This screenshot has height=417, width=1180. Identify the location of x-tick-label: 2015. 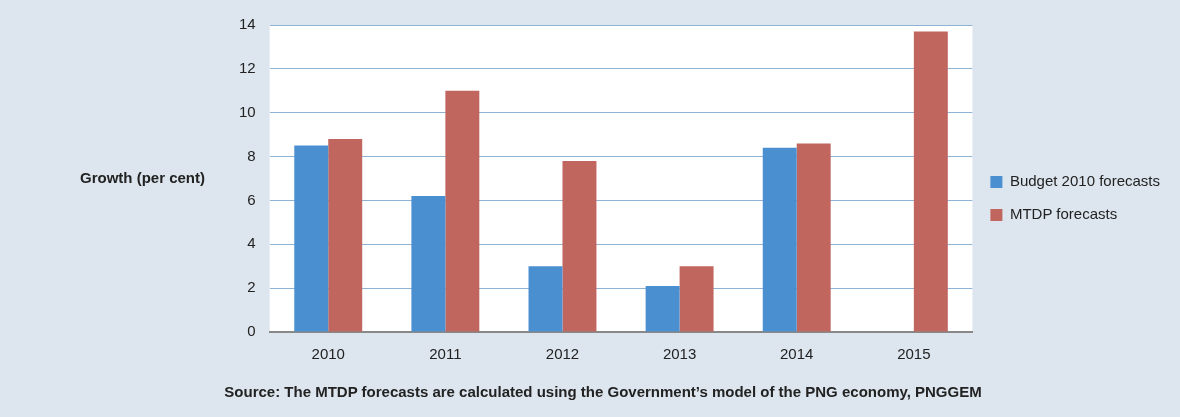
(914, 354).